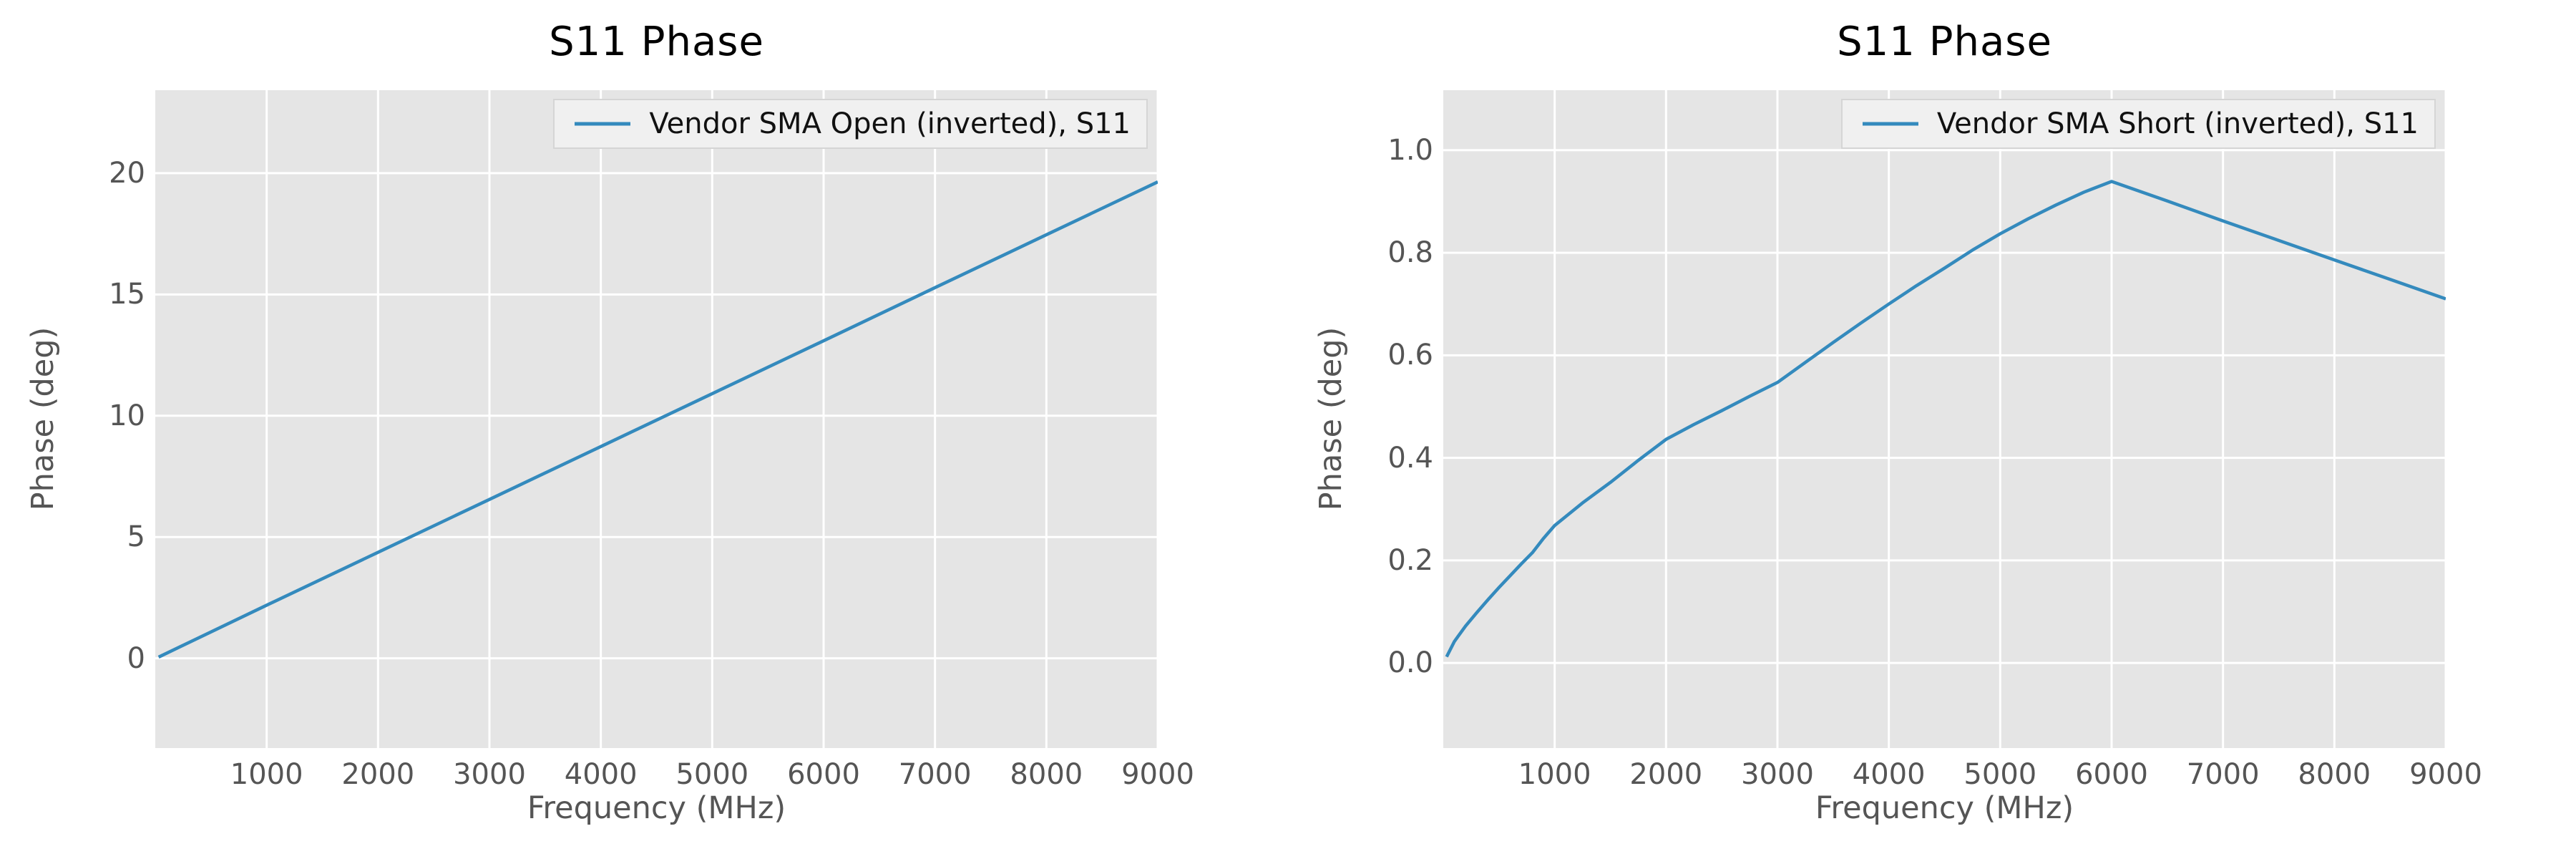 The height and width of the screenshot is (859, 2576). I want to click on y-tick-label: 5, so click(136, 537).